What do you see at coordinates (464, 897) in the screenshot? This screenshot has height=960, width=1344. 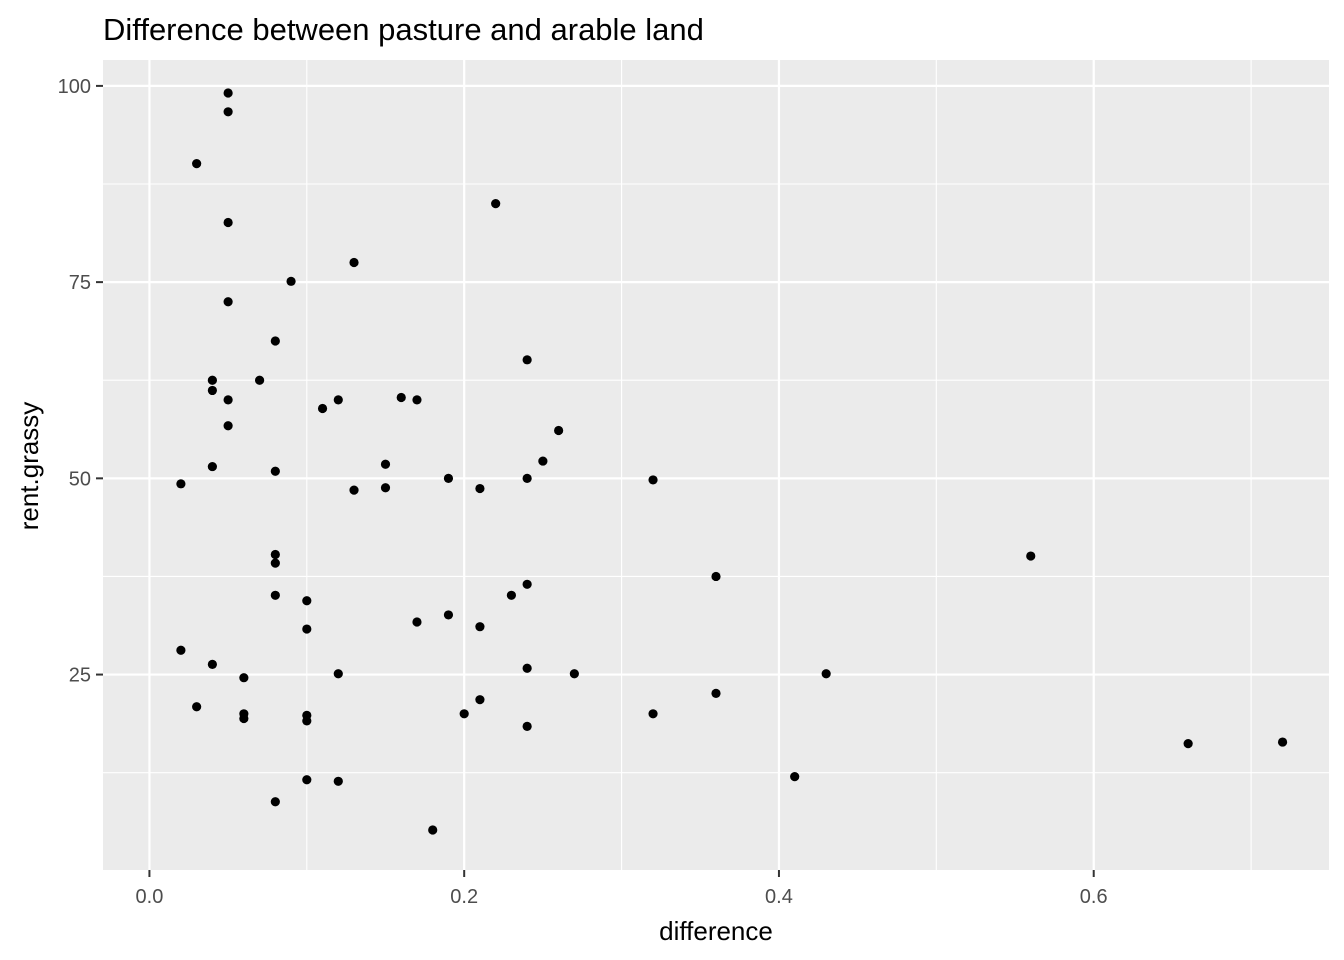 I see `x-tick-label: 0.2` at bounding box center [464, 897].